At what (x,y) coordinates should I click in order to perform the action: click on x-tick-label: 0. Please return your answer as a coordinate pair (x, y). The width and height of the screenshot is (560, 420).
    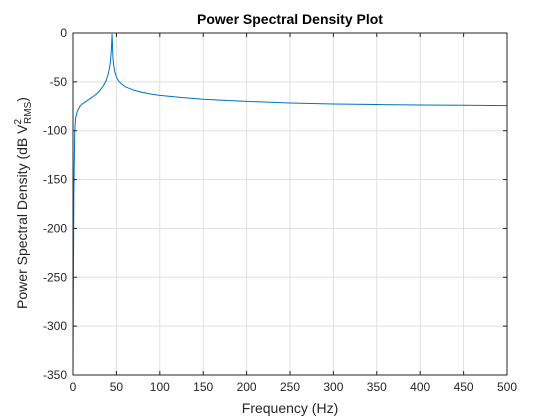
    Looking at the image, I should click on (73, 387).